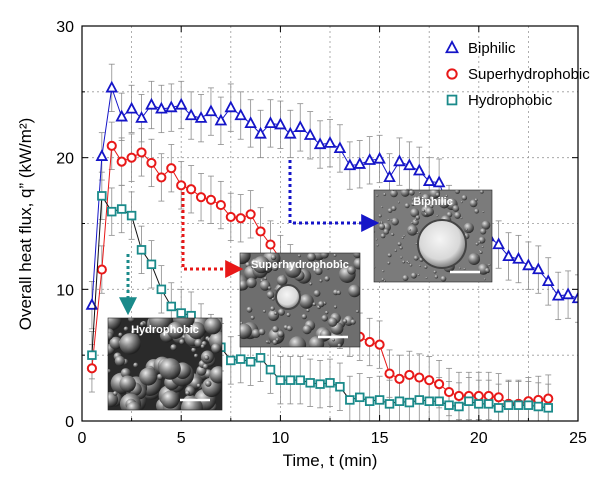 This screenshot has height=480, width=600. I want to click on x-axis-title: Time, t (min), so click(330, 460).